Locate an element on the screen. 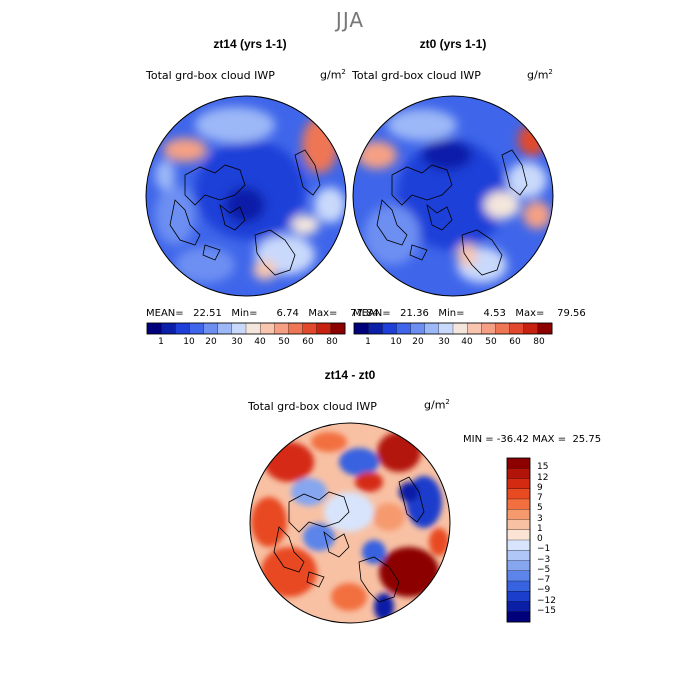  panel-2-tick-50: 50 is located at coordinates (491, 342).